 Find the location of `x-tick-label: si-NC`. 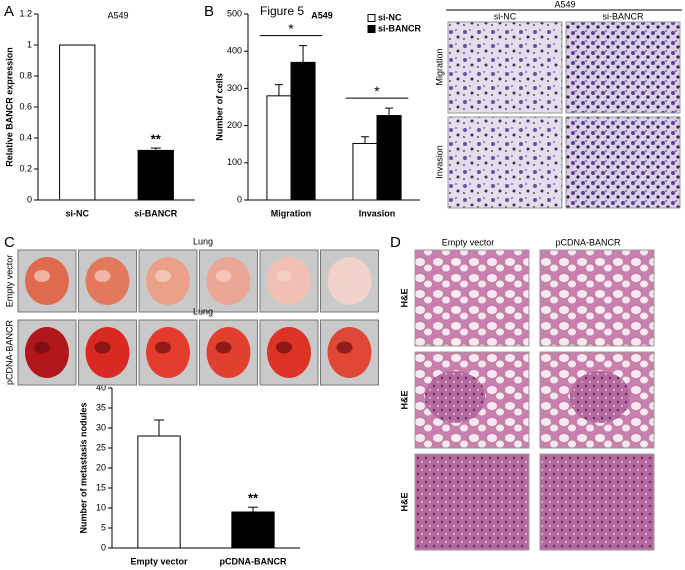

x-tick-label: si-NC is located at coordinates (77, 213).